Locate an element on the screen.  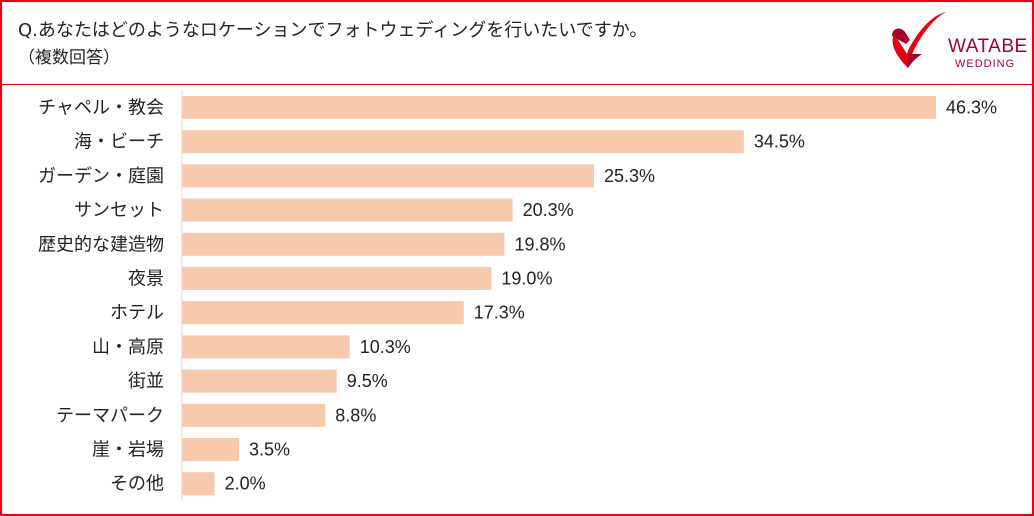
value-label: 20.3% is located at coordinates (548, 210).